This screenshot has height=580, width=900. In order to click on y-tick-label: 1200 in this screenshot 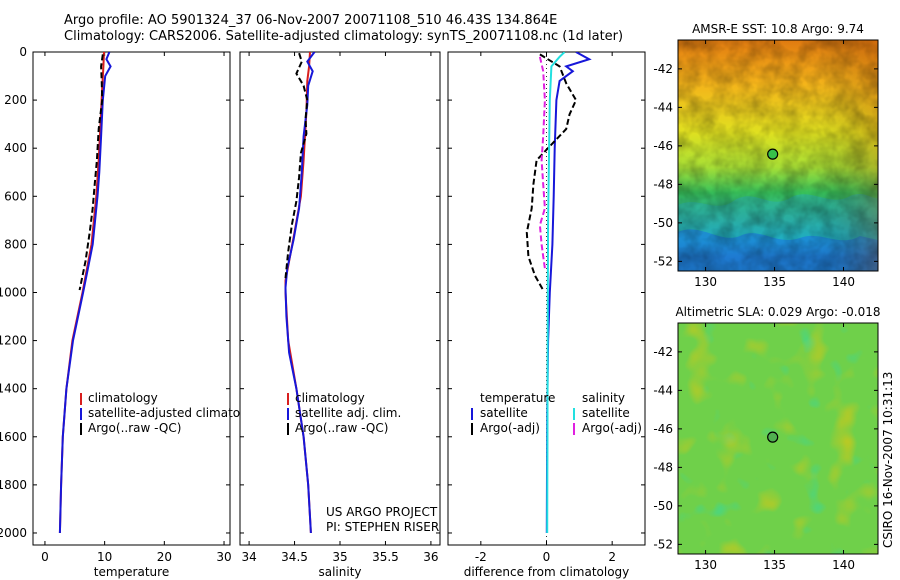, I will do `click(13, 341)`.